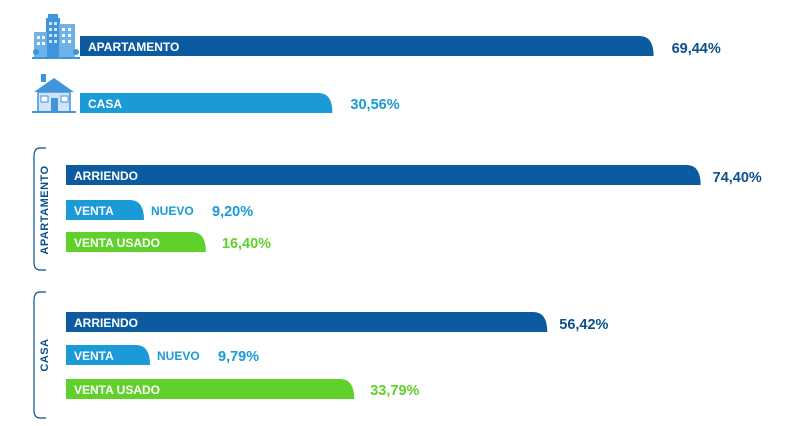 This screenshot has height=426, width=792. Describe the element at coordinates (94, 211) in the screenshot. I see `bar-label-apartamento-venta: VENTA` at that location.